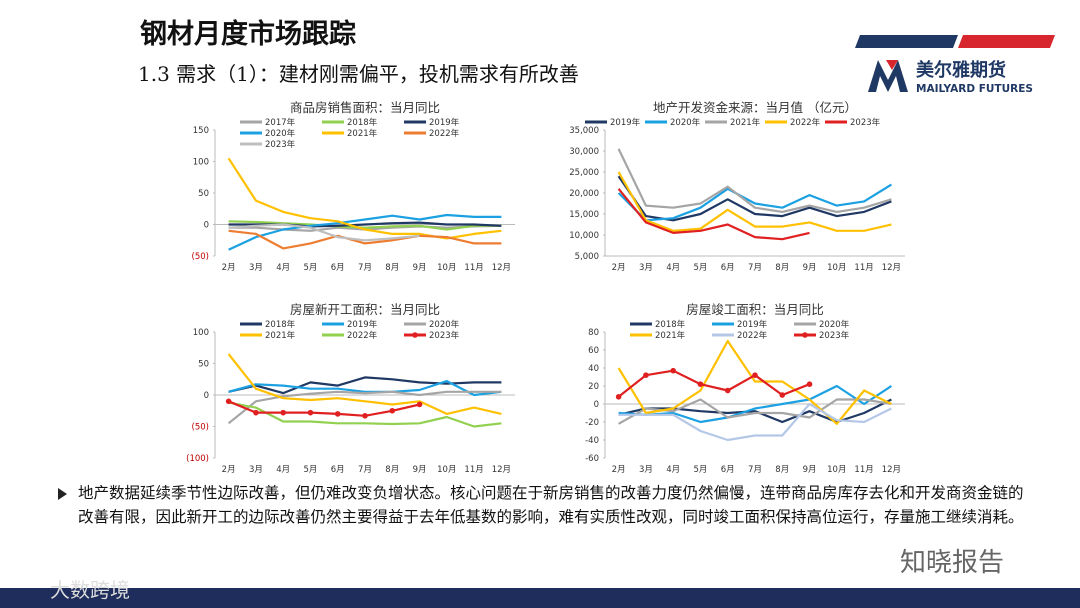  Describe the element at coordinates (358, 74) in the screenshot. I see `slide-subtitle: 1.3 需求（1）：建材刚需偏平，投机需求有所改善` at that location.